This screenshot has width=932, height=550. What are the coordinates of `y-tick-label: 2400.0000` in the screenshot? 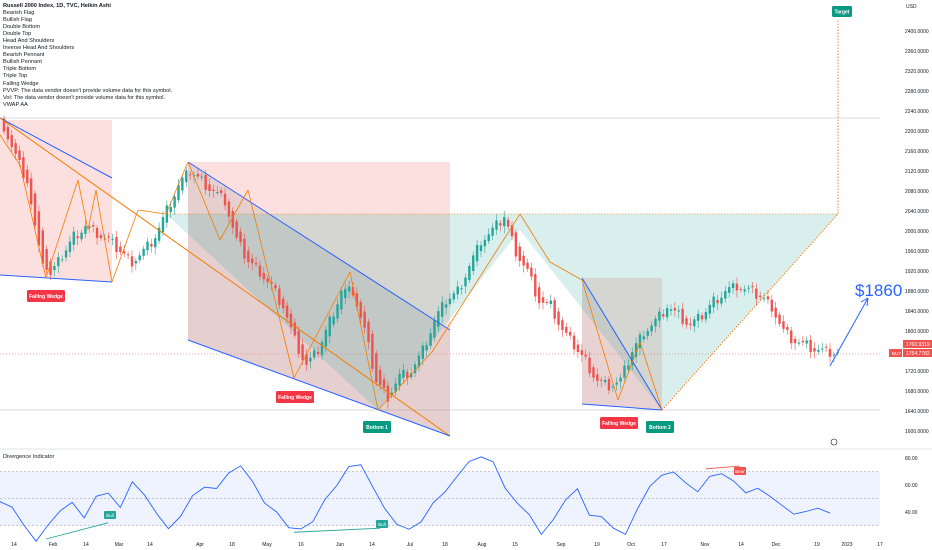 It's located at (917, 32).